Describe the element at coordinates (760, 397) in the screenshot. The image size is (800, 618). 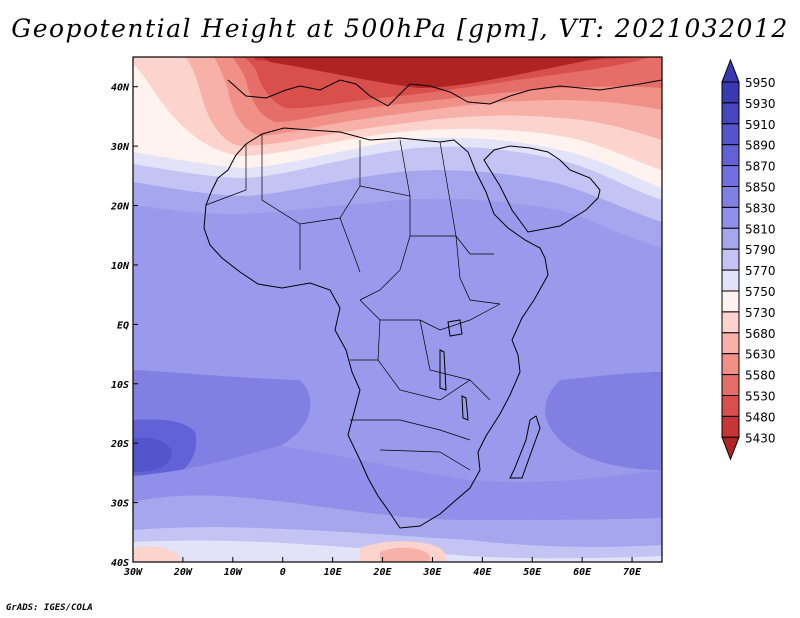
I see `colorbar-label: 5530` at that location.